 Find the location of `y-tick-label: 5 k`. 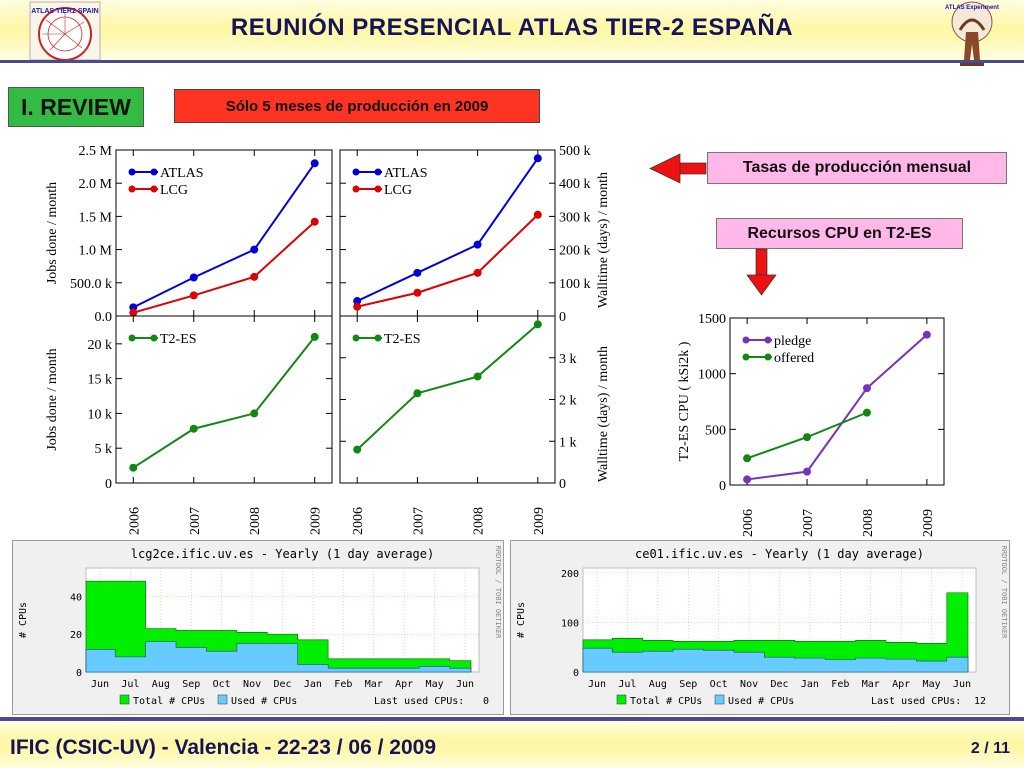

y-tick-label: 5 k is located at coordinates (104, 449).